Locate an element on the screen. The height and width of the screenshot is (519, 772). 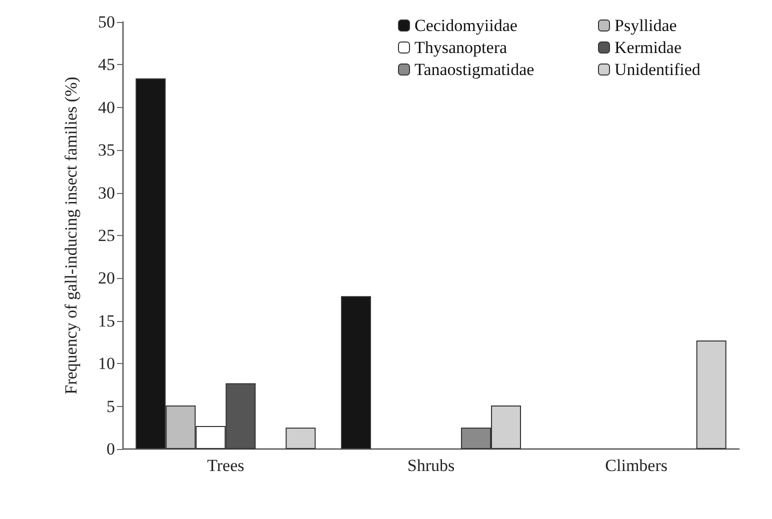
y-tick-label: 25 is located at coordinates (106, 235).